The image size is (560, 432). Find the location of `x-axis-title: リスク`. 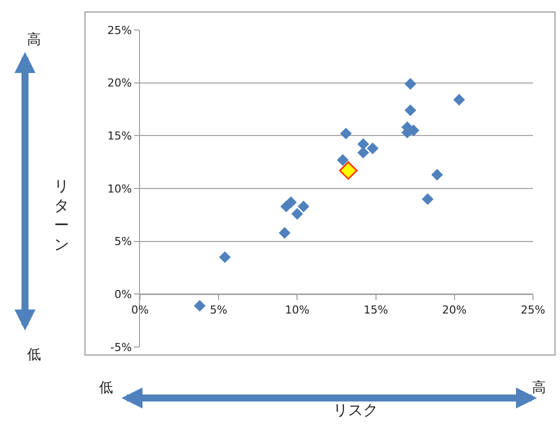

x-axis-title: リスク is located at coordinates (355, 410).